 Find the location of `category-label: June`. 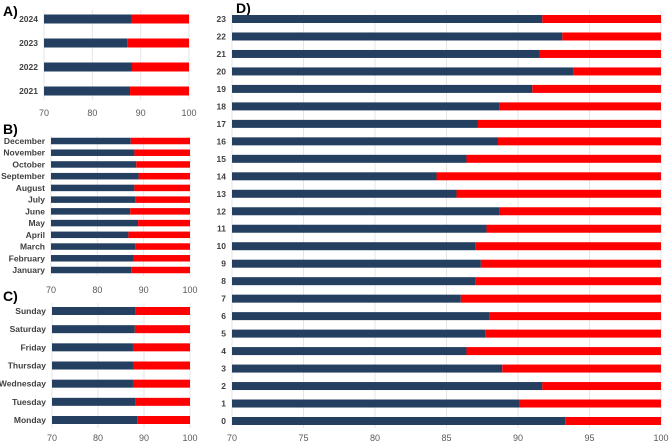

category-label: June is located at coordinates (35, 211).